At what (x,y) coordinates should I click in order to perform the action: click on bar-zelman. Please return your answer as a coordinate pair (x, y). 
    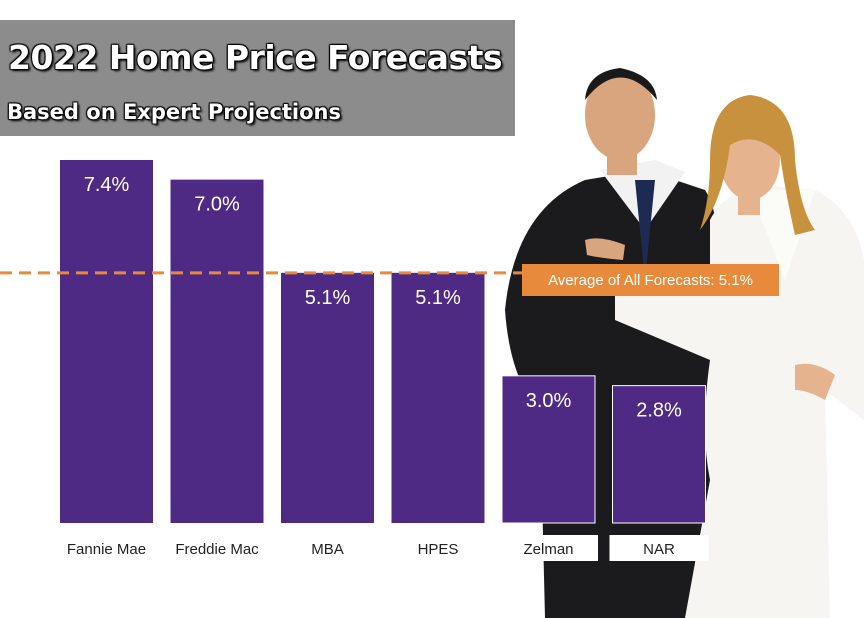
    Looking at the image, I should click on (548, 449).